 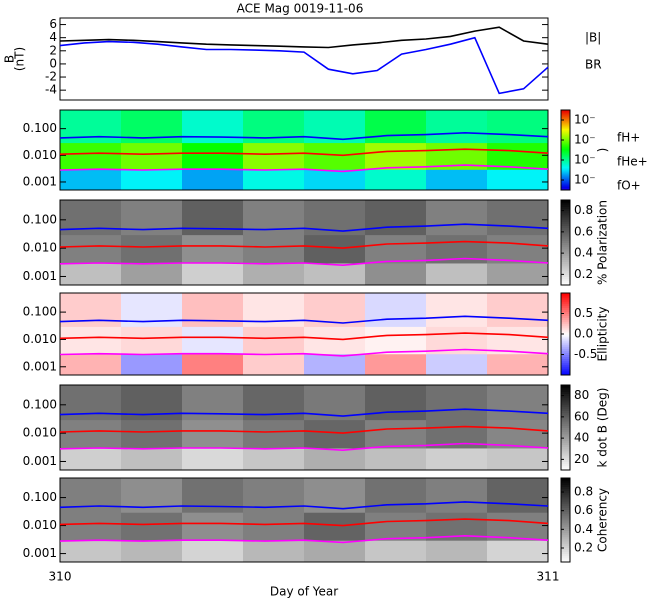 I want to click on legend-entry: fH+, so click(x=628, y=138).